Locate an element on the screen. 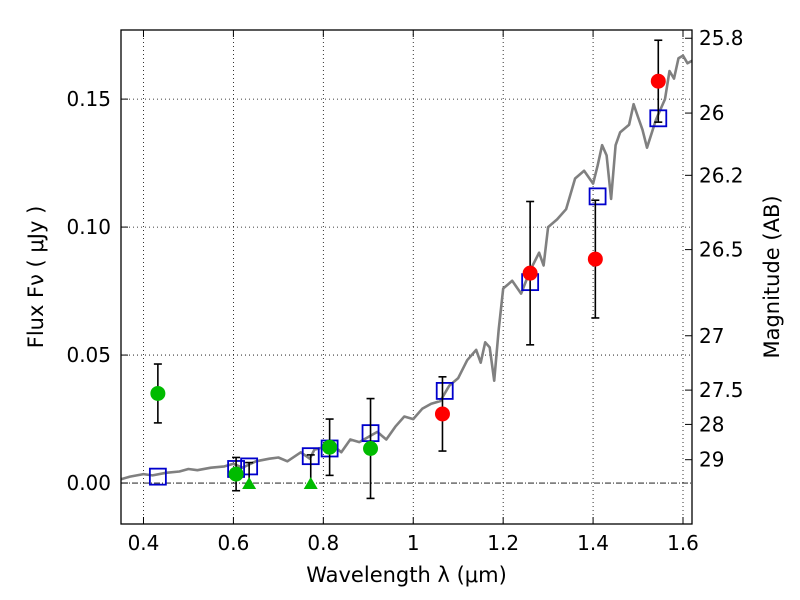 This screenshot has height=600, width=800. x-tick-label: 0.4 is located at coordinates (144, 543).